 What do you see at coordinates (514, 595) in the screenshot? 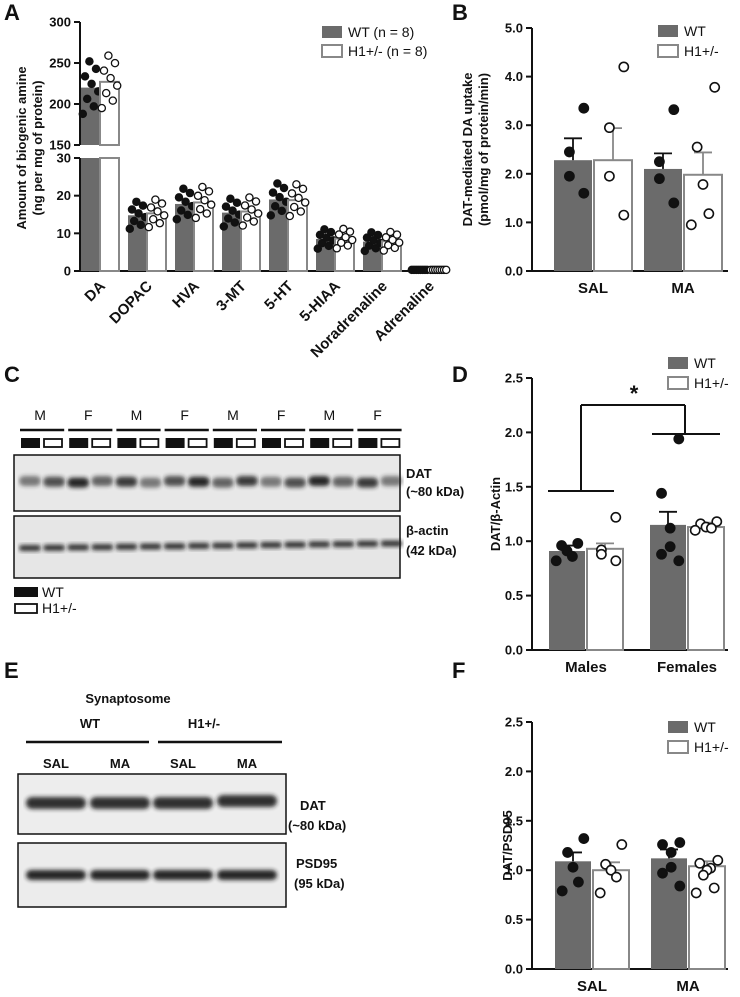
I see `panel-d-ytick-label: 0.5` at bounding box center [514, 595].